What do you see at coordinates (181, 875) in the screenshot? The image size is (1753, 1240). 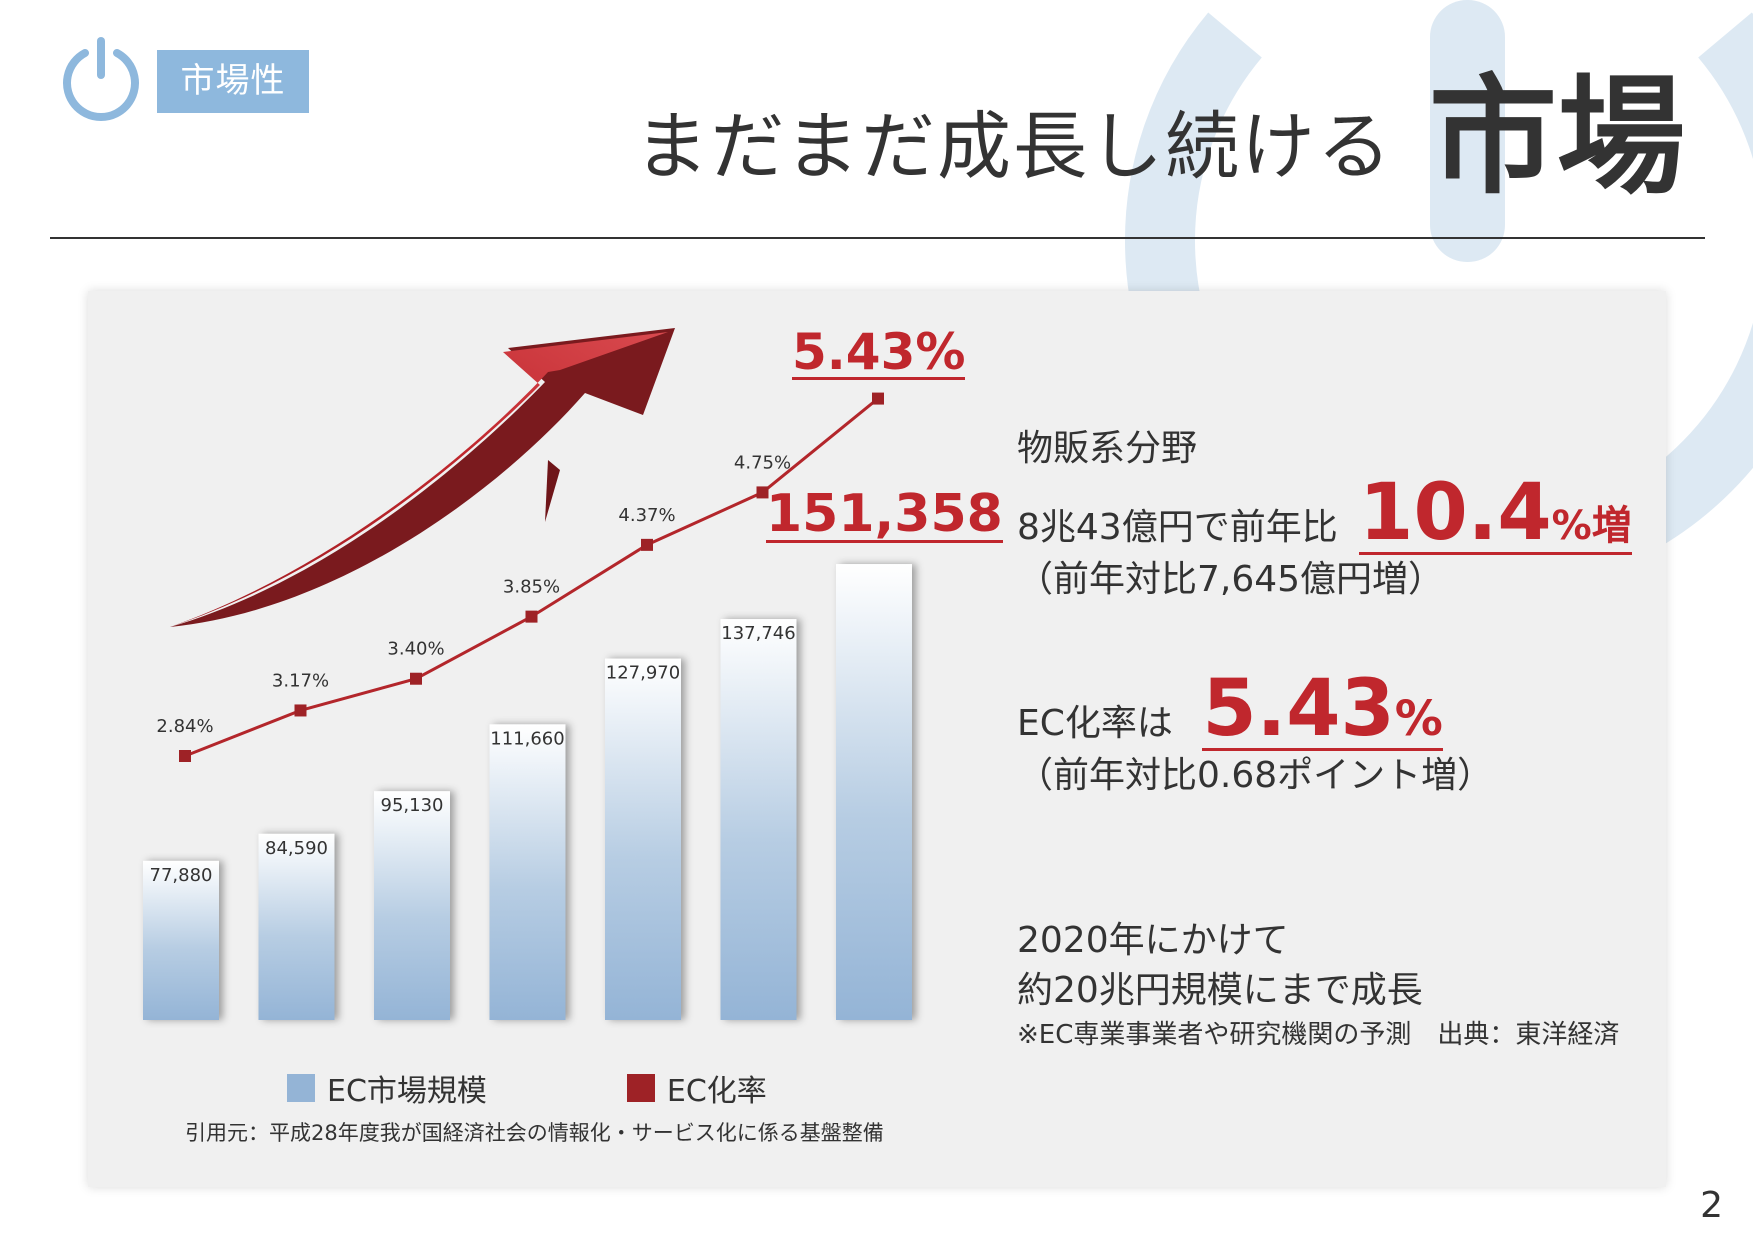 I see `bar-value-label: 77,880` at bounding box center [181, 875].